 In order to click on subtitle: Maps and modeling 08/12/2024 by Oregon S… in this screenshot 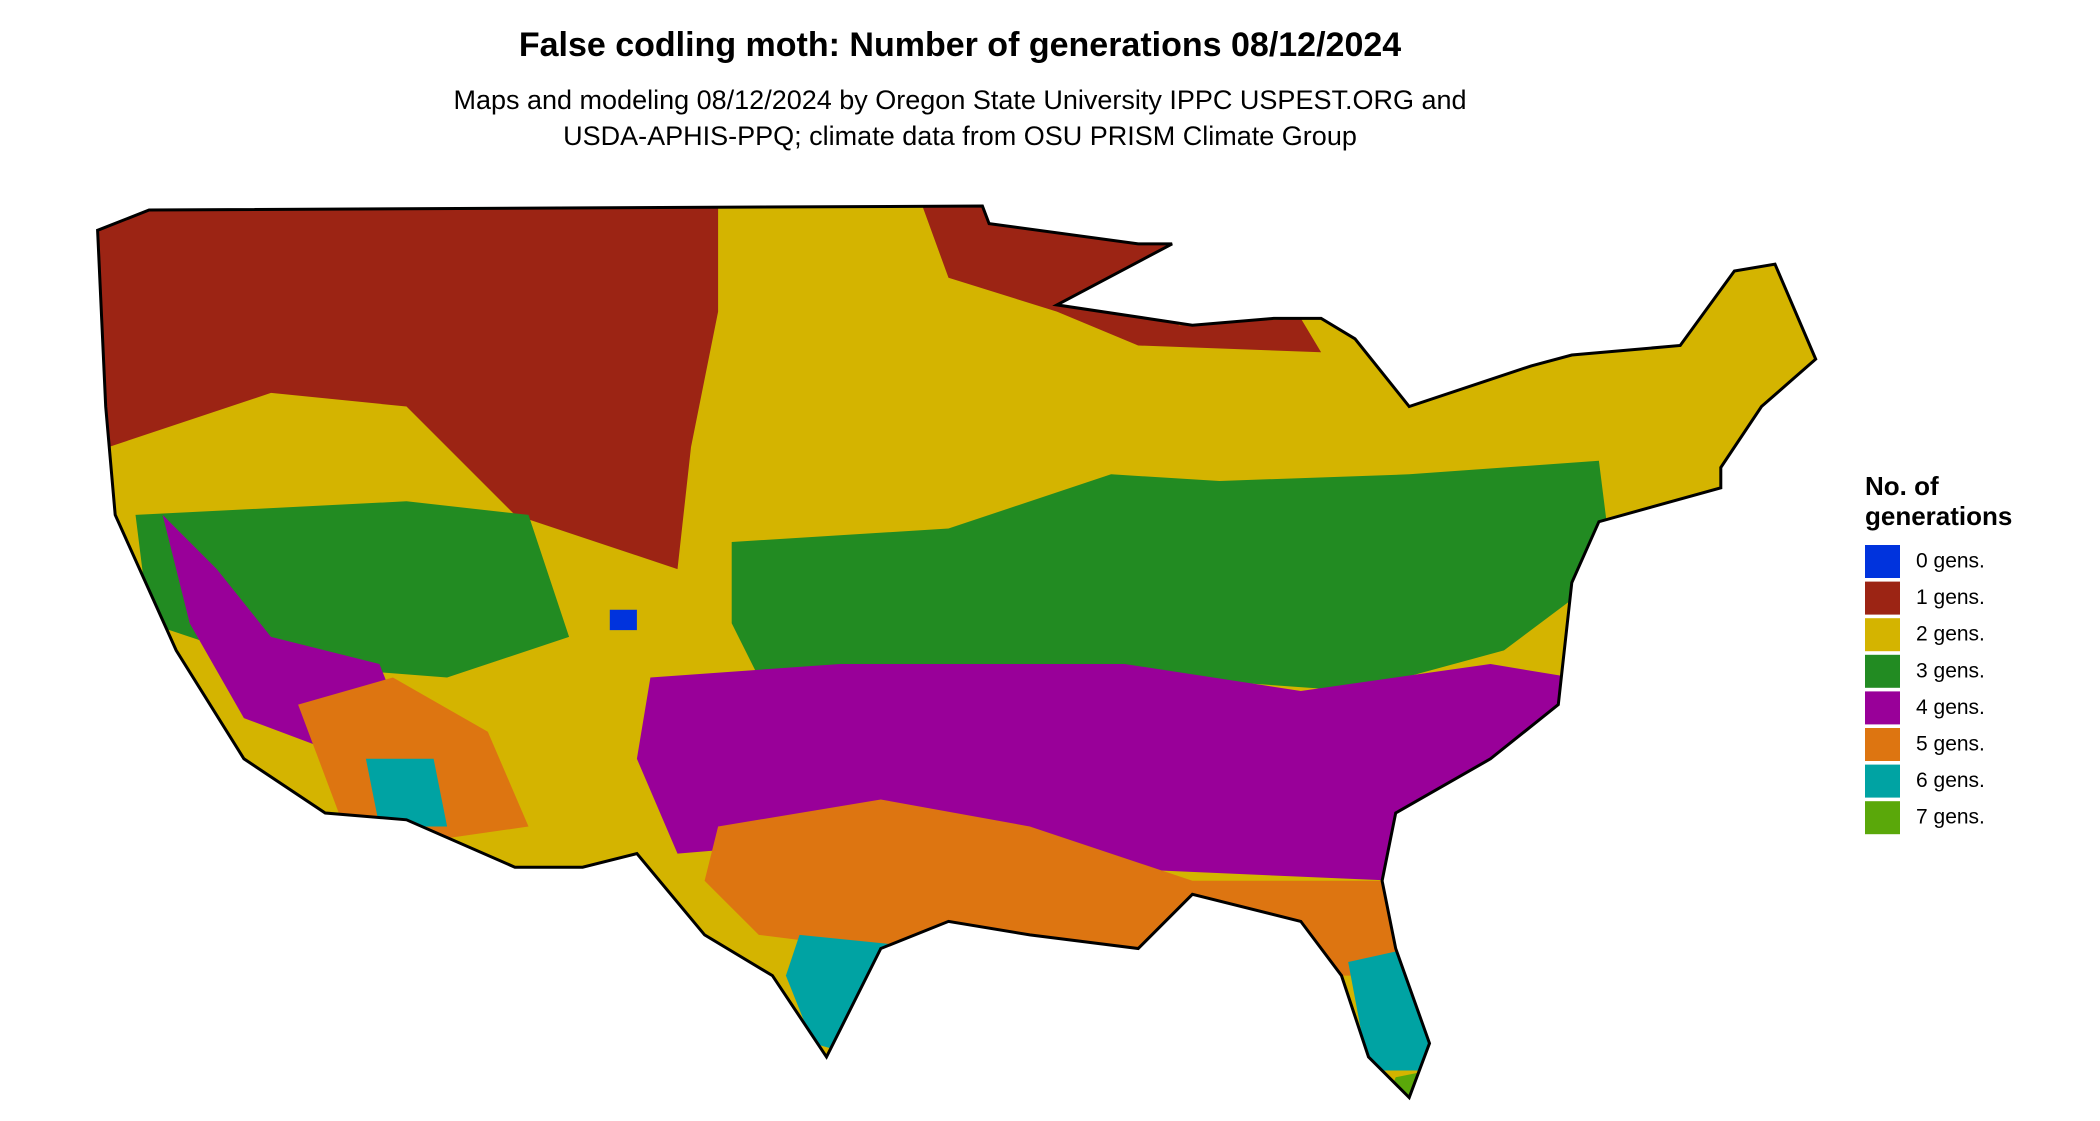, I will do `click(959, 100)`.